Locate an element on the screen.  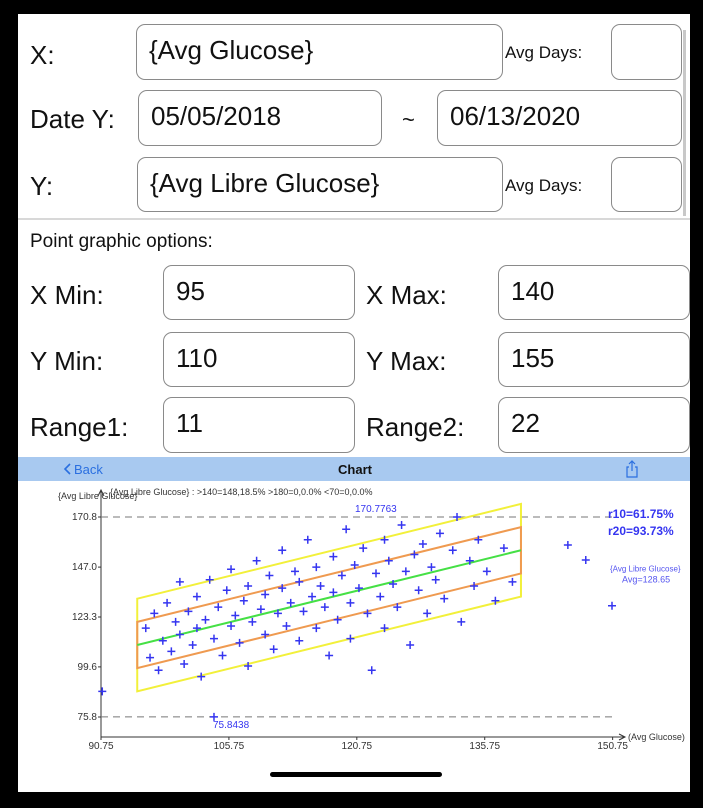
separator is located at coordinates (354, 219).